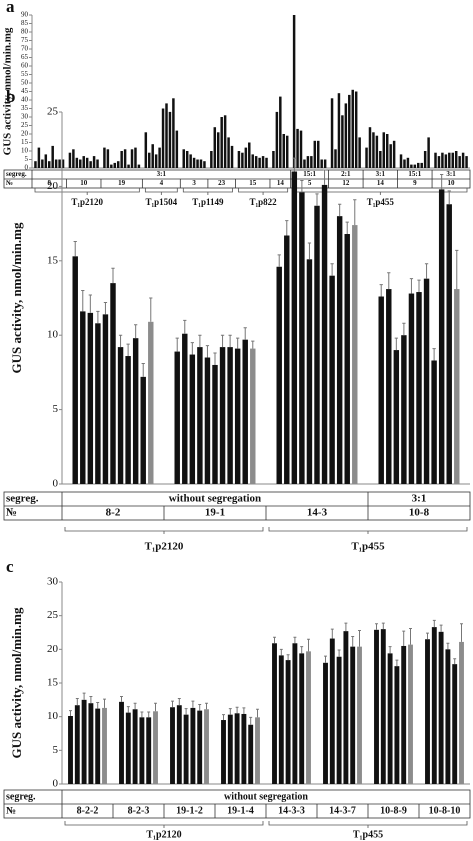 The height and width of the screenshot is (841, 473). What do you see at coordinates (452, 183) in the screenshot?
I see `group-label: 10` at bounding box center [452, 183].